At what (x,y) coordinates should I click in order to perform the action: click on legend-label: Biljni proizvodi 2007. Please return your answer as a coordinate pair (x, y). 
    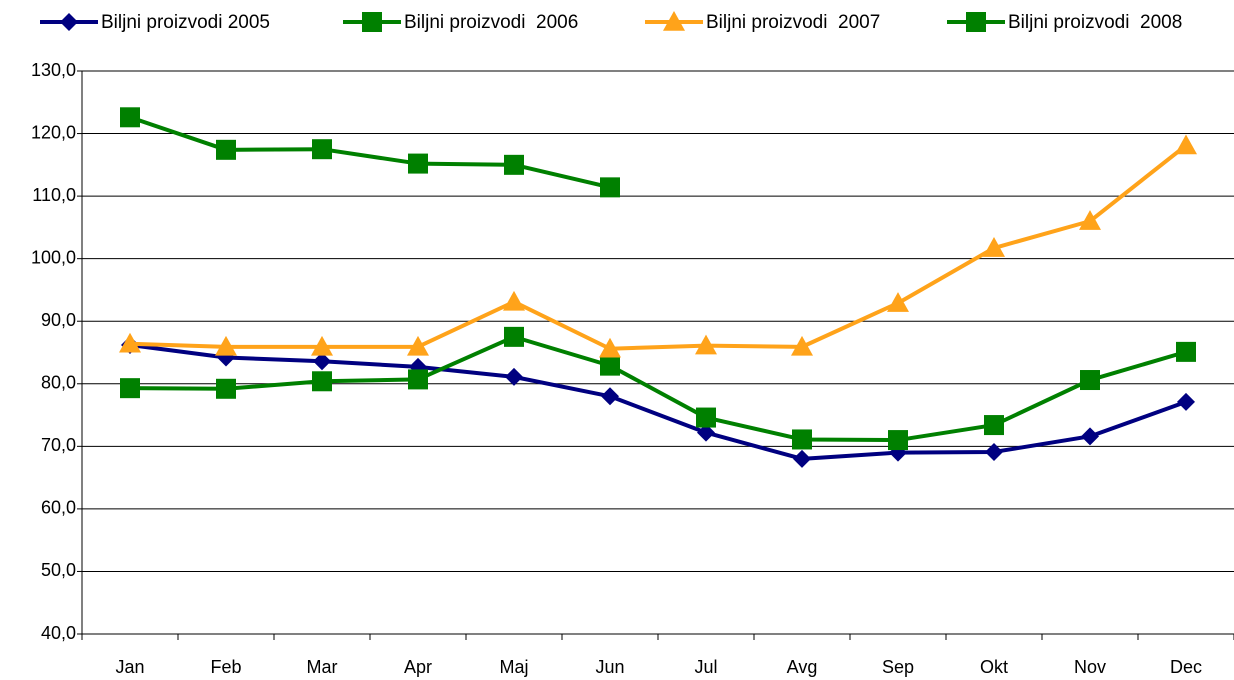
    Looking at the image, I should click on (793, 22).